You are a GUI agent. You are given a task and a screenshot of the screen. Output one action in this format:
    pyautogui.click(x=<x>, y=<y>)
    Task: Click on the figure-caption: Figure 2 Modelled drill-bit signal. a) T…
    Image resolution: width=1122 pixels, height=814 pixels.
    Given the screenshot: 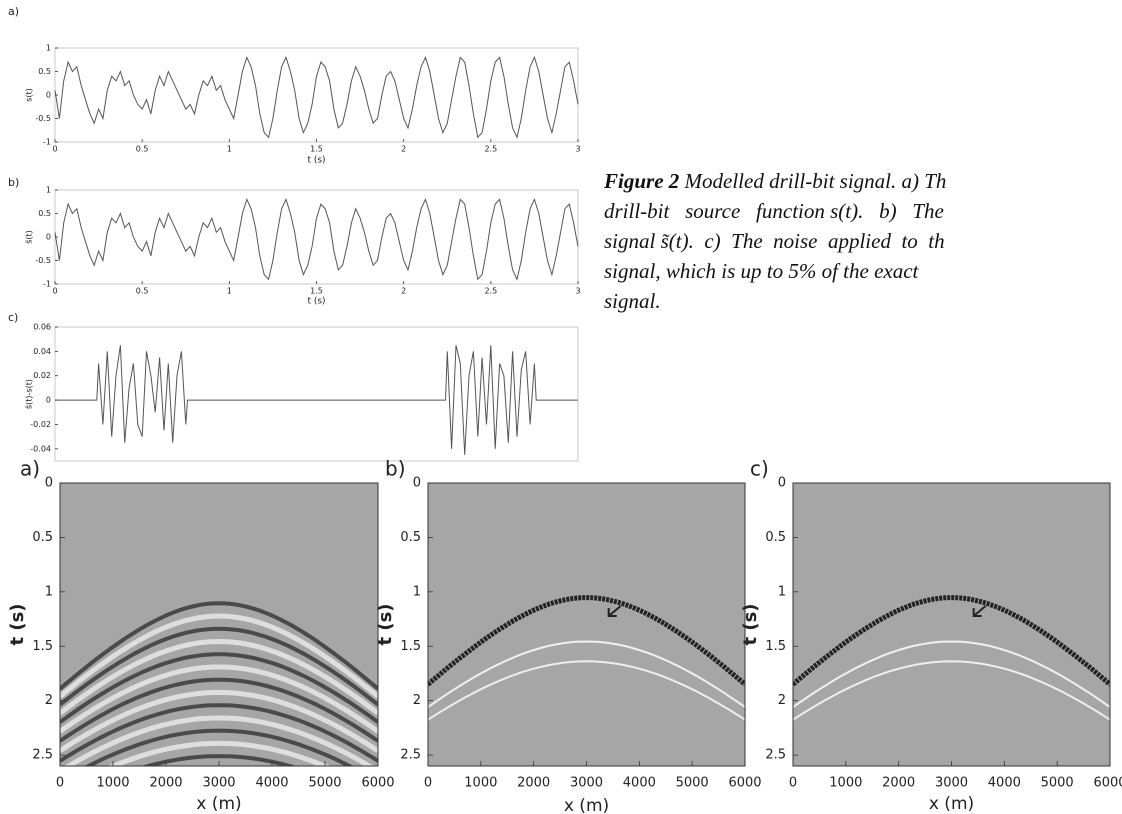 What is the action you would take?
    pyautogui.click(x=863, y=241)
    